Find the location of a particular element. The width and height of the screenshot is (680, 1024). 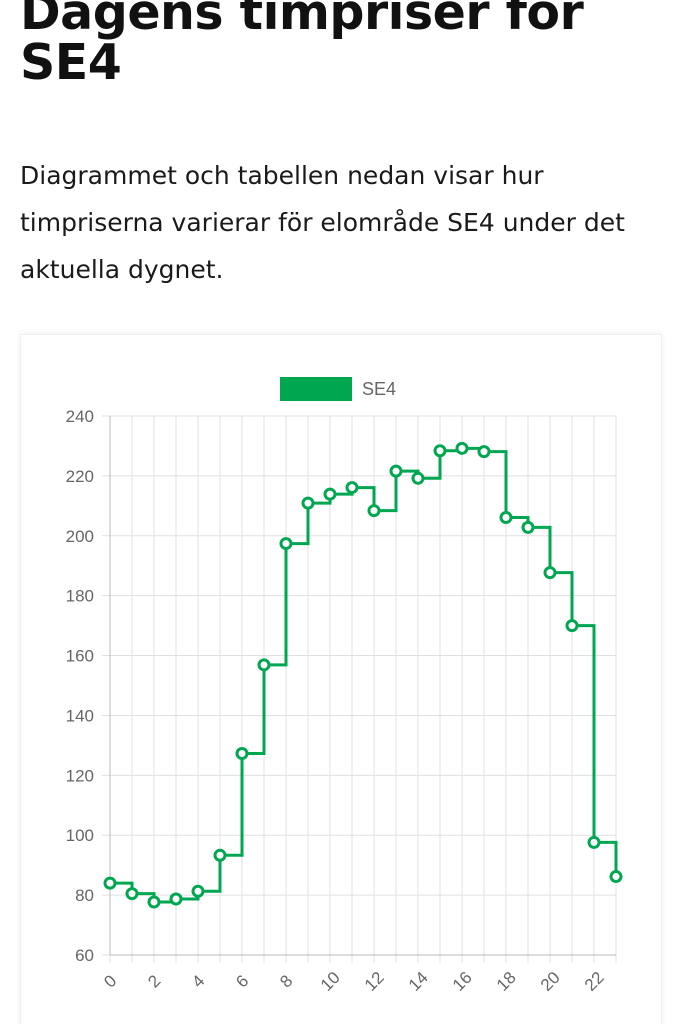

x-tick-label: 8 is located at coordinates (286, 981).